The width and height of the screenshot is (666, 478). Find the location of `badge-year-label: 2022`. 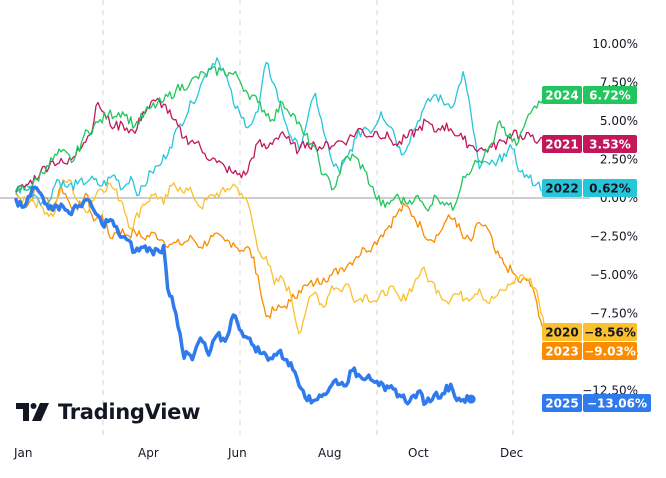

badge-year-label: 2022 is located at coordinates (561, 189).